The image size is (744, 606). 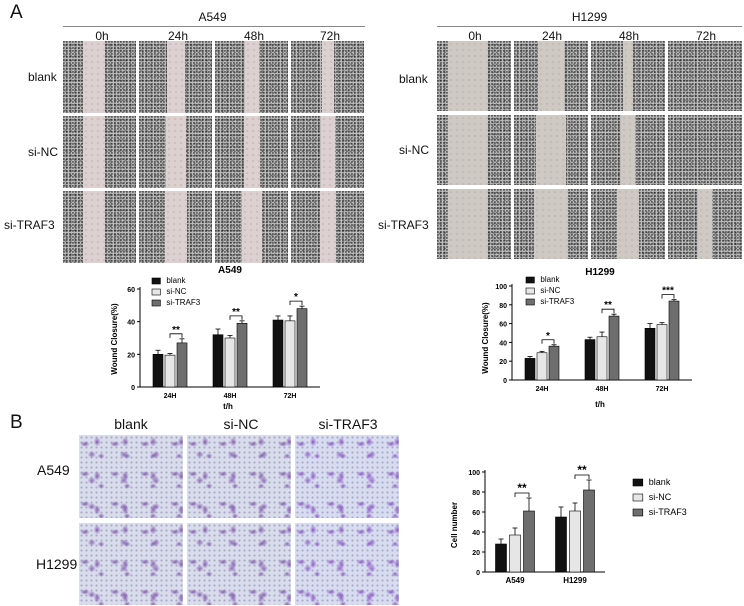 I want to click on h1299-header: H1299, so click(x=589, y=17).